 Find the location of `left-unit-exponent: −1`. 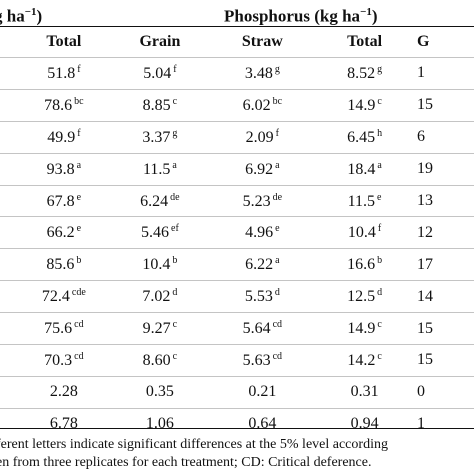

left-unit-exponent: −1 is located at coordinates (30, 12).